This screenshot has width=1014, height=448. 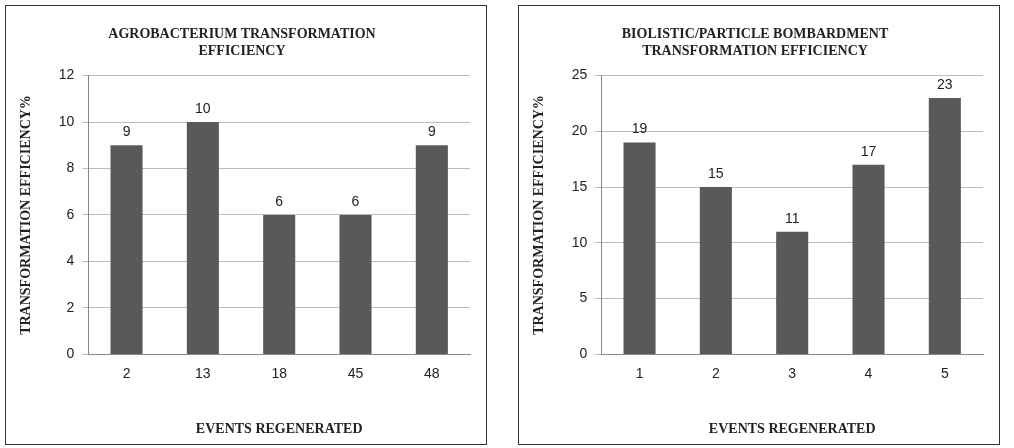 I want to click on y-tick-label: 2, so click(x=70, y=306).